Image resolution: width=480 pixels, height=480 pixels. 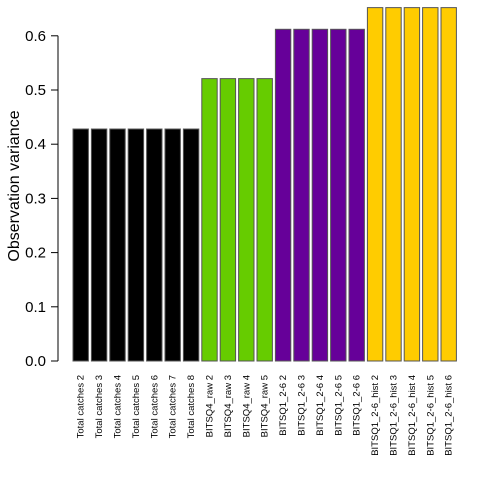 What do you see at coordinates (412, 415) in the screenshot?
I see `x-category-label: BITSQ1_2-6_hist 4` at bounding box center [412, 415].